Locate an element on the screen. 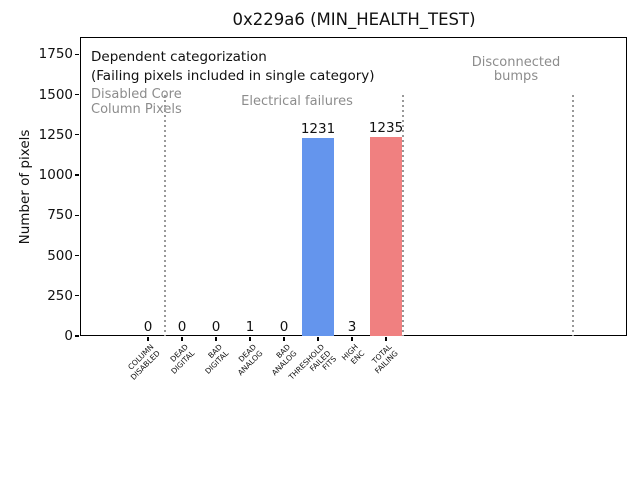 This screenshot has height=480, width=640. x-tick-label-1: DEAD DIGITAL is located at coordinates (182, 359).